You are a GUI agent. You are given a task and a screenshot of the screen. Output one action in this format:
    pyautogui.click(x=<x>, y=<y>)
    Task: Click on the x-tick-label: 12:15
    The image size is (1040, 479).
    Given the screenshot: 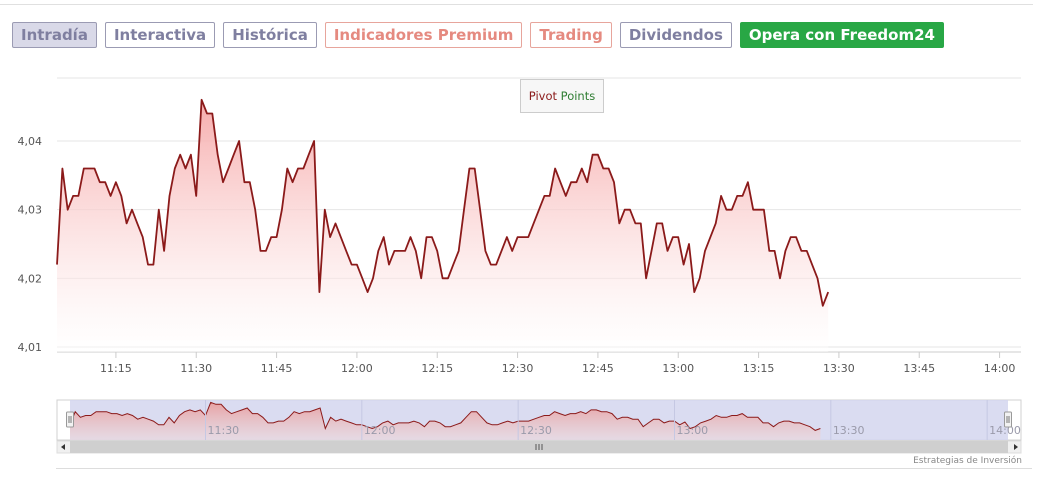 What is the action you would take?
    pyautogui.click(x=437, y=368)
    